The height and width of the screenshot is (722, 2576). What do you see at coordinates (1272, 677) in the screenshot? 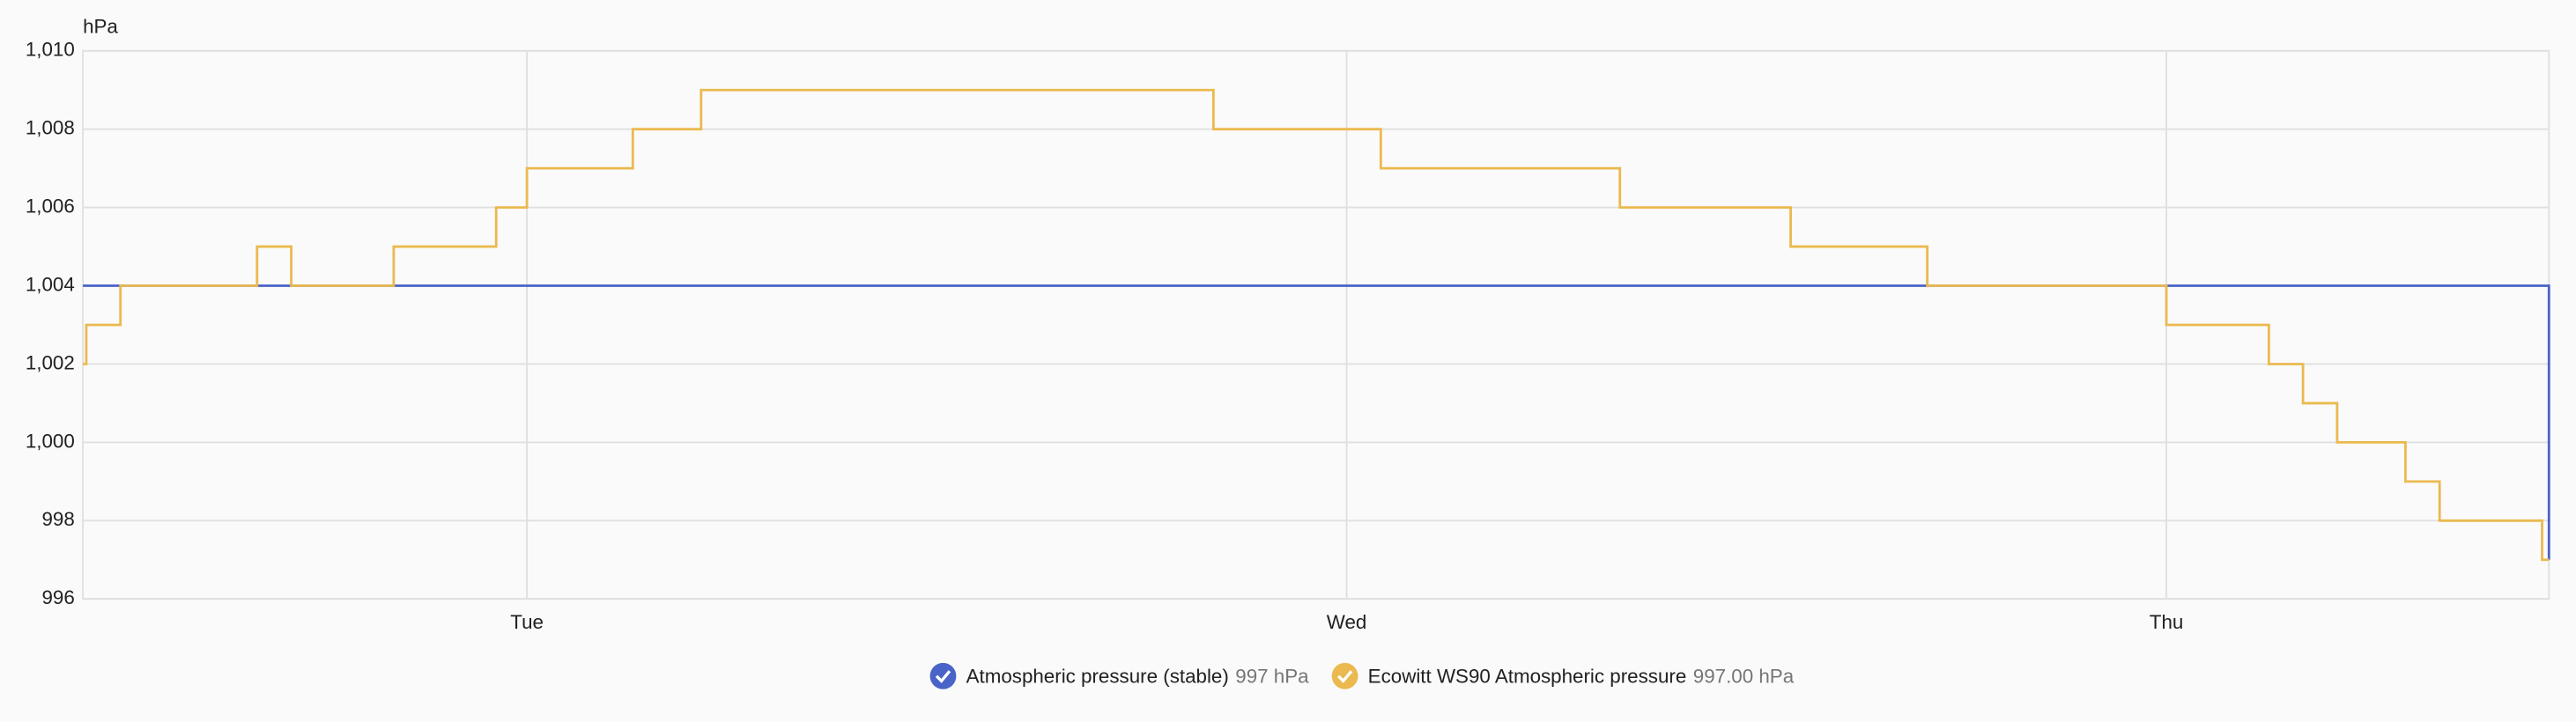
I see `legend-state: 997 hPa` at bounding box center [1272, 677].